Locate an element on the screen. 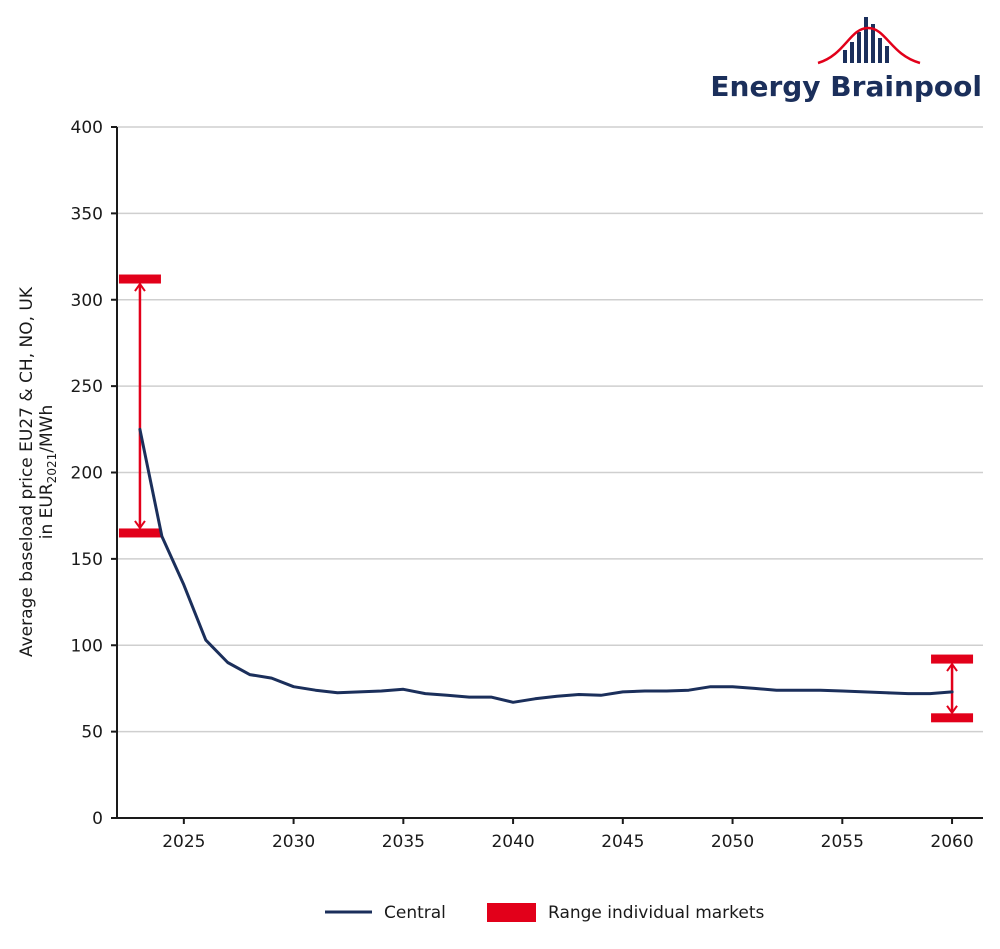 Image resolution: width=1000 pixels, height=949 pixels. y-axis-label-line1: Average baseload price EU27 & CH, NO, UK is located at coordinates (27, 471).